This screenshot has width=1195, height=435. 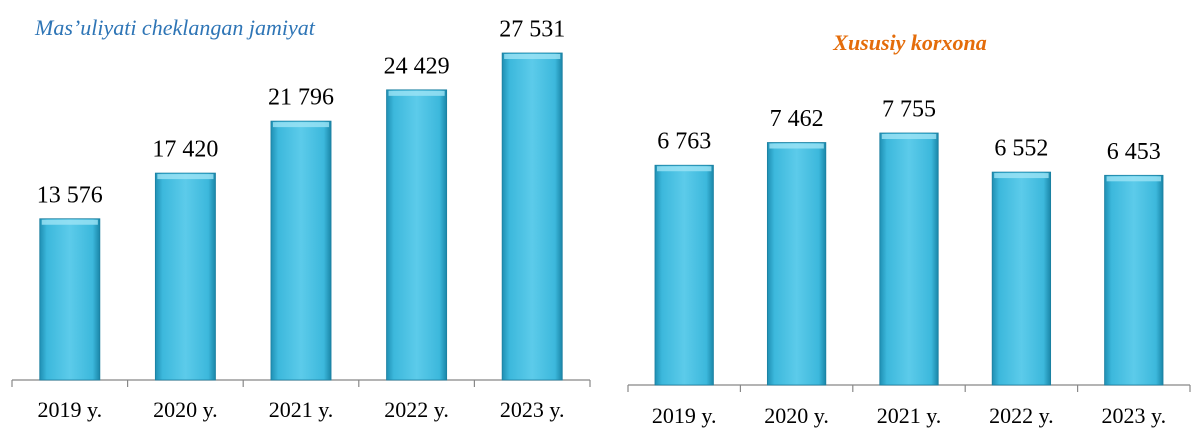 I want to click on value-label: 6 763, so click(x=684, y=142).